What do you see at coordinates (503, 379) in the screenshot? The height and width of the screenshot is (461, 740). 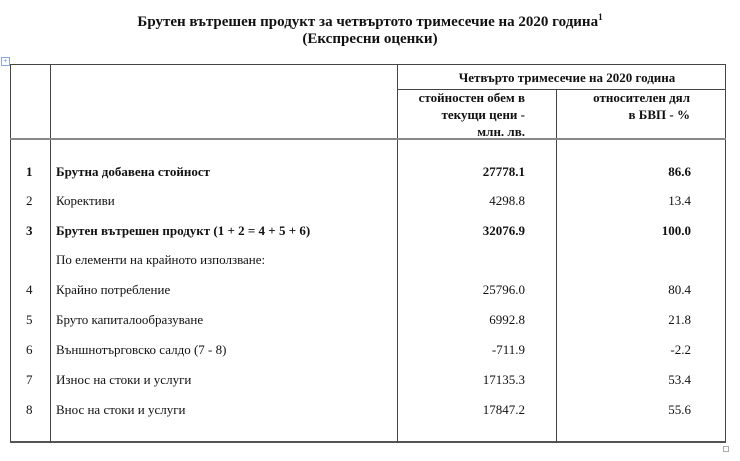 I see `row-value: 17135.3` at bounding box center [503, 379].